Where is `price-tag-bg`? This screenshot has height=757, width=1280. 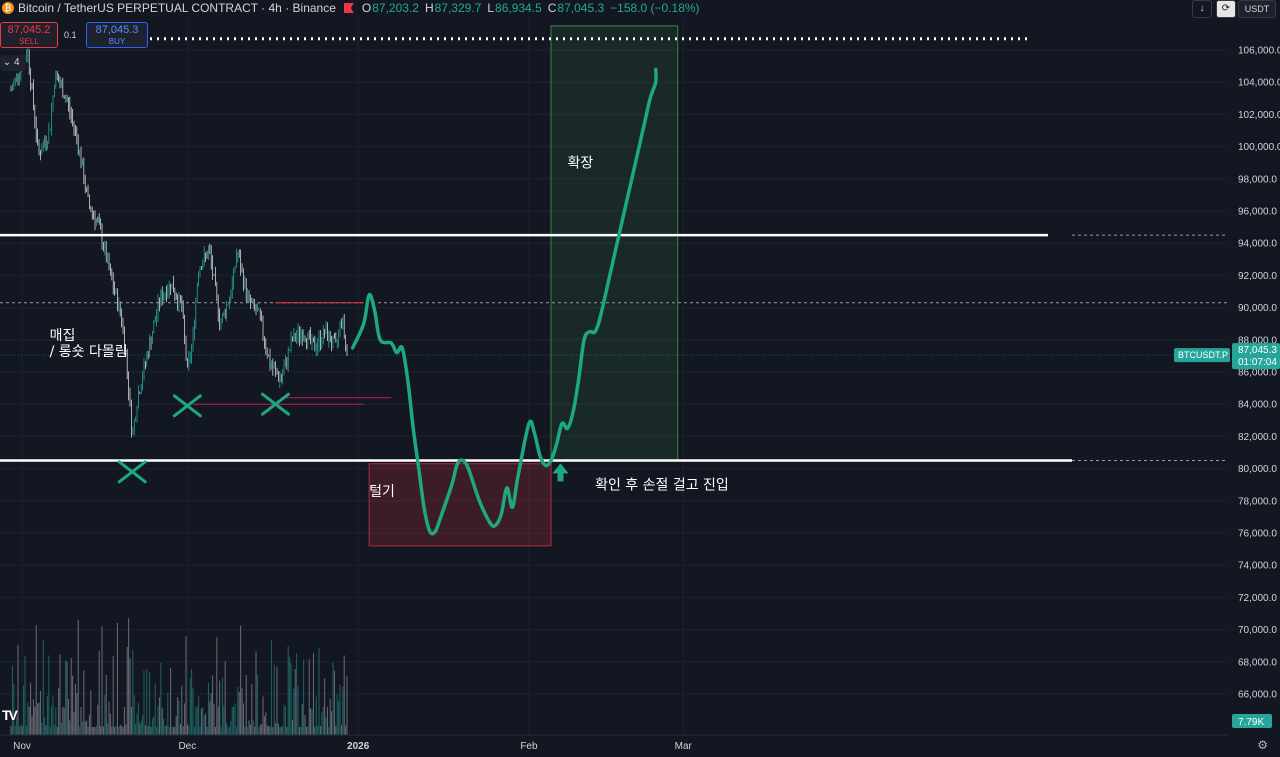 price-tag-bg is located at coordinates (1256, 356).